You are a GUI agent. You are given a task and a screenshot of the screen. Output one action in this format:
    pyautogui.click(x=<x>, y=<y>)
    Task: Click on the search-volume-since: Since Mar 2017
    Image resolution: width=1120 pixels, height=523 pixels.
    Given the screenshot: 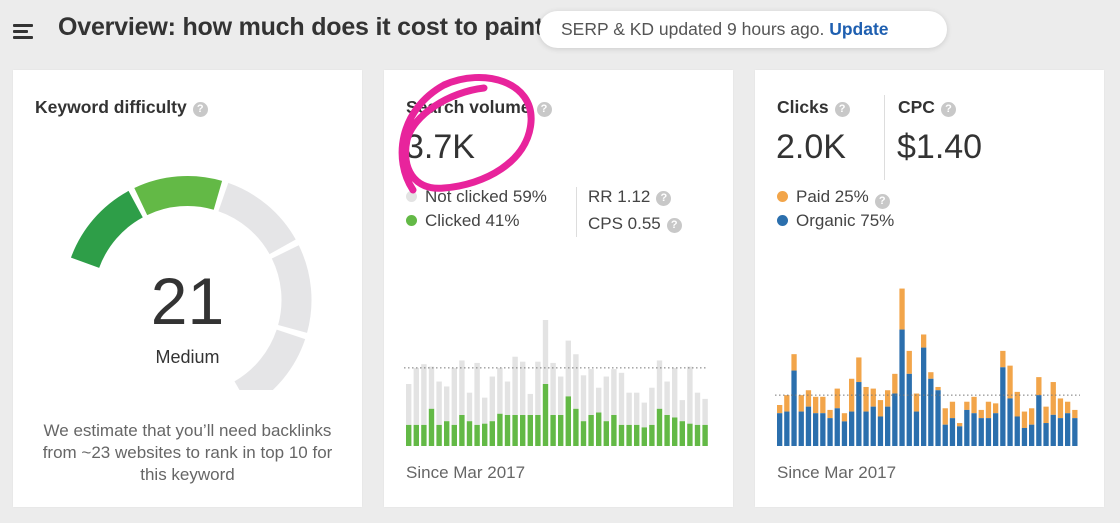 What is the action you would take?
    pyautogui.click(x=466, y=472)
    